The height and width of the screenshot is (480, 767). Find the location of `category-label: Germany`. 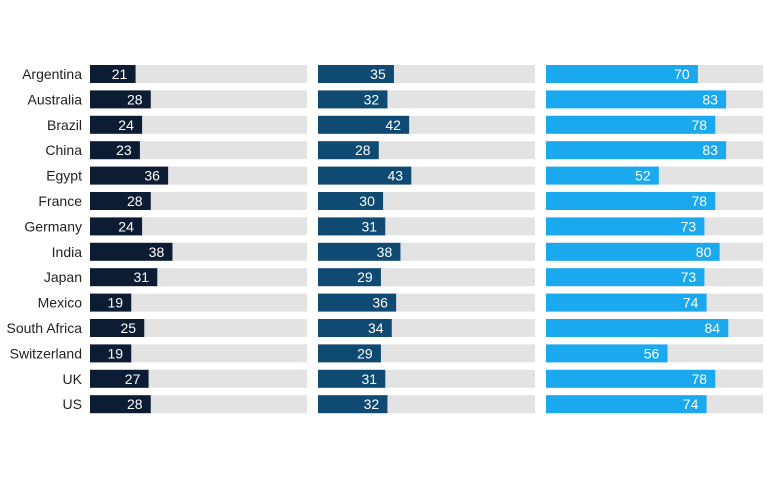

category-label: Germany is located at coordinates (53, 226).